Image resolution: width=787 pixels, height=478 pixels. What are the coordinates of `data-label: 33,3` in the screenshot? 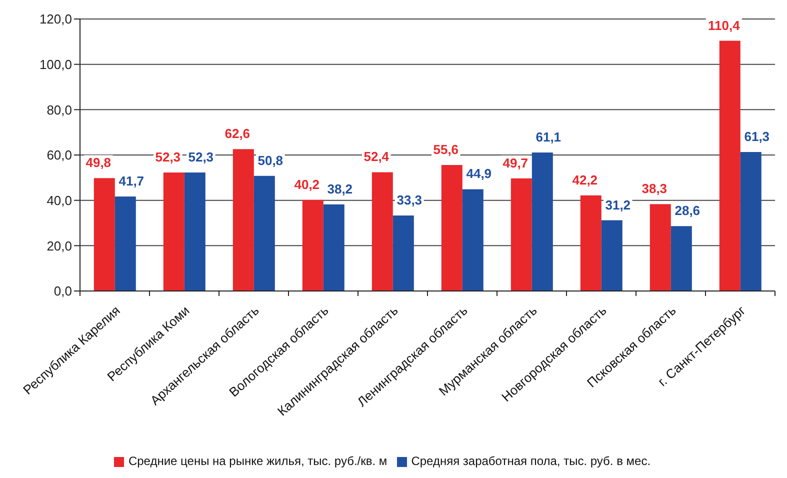 It's located at (409, 200).